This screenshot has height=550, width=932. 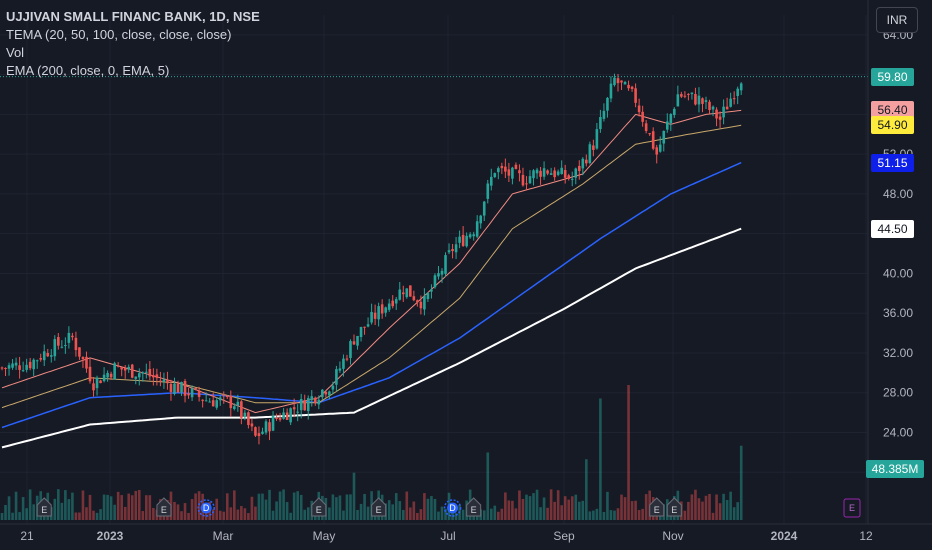 What do you see at coordinates (897, 20) in the screenshot?
I see `currency-button: INR` at bounding box center [897, 20].